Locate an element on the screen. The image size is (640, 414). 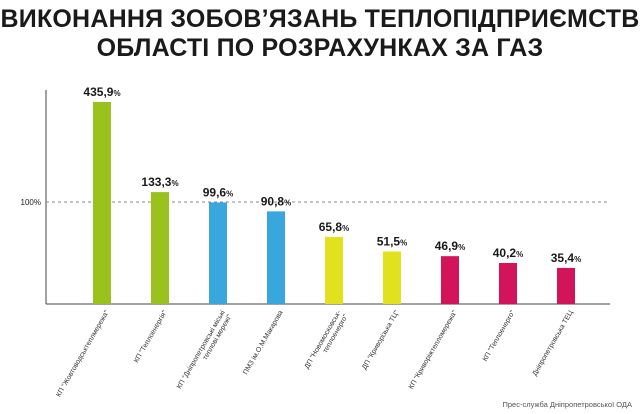
data-label-1: 435,9% is located at coordinates (101, 92).